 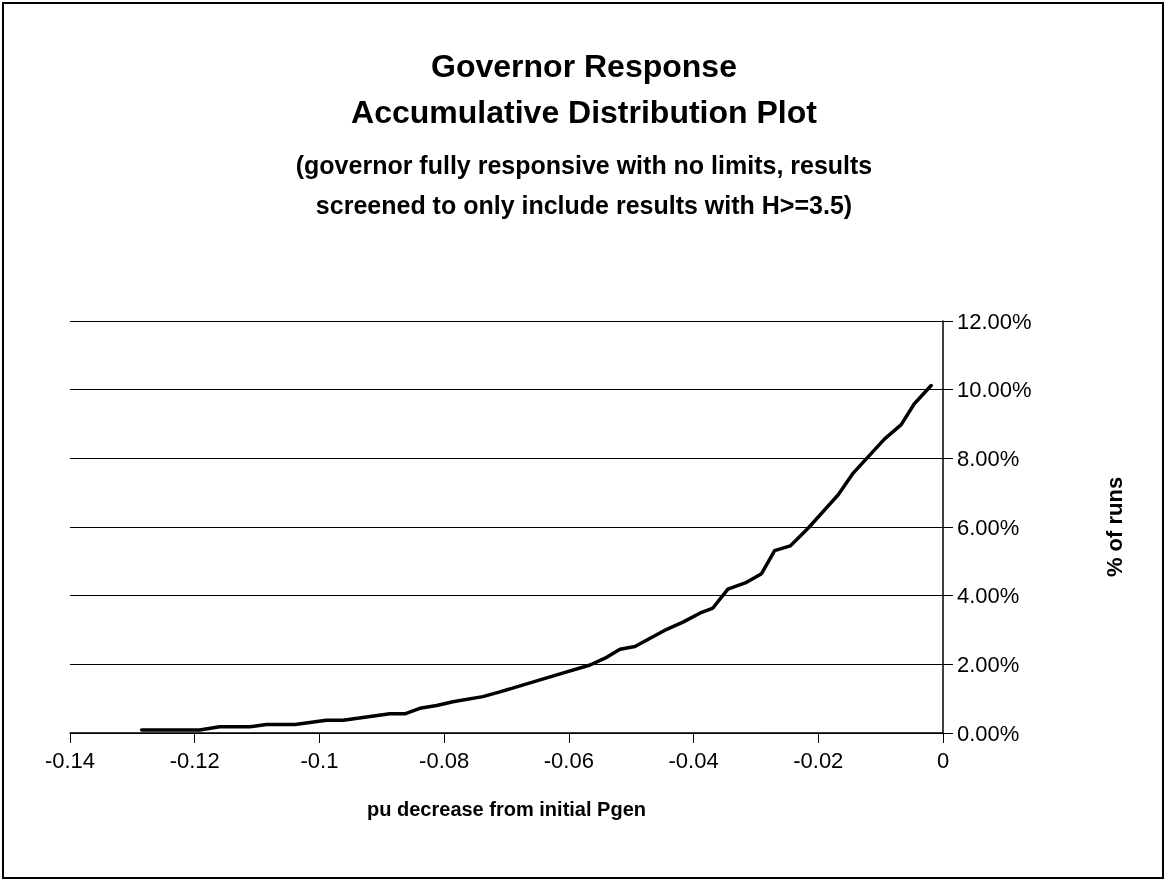 What do you see at coordinates (994, 390) in the screenshot?
I see `y-tick-label: 10.00%` at bounding box center [994, 390].